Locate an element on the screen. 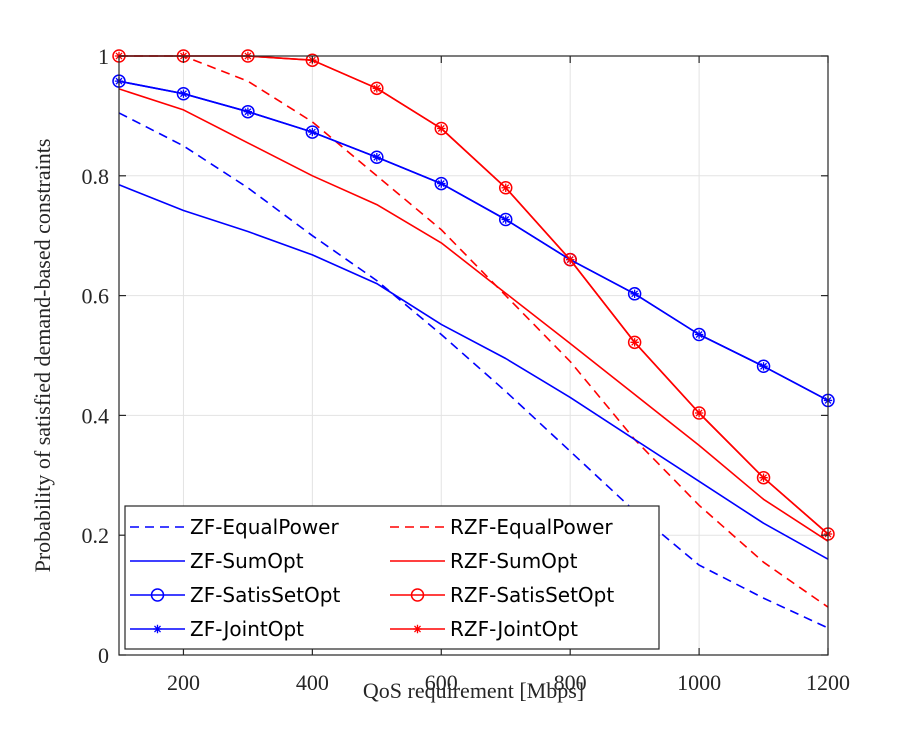 The height and width of the screenshot is (733, 913). legend-box is located at coordinates (392, 577).